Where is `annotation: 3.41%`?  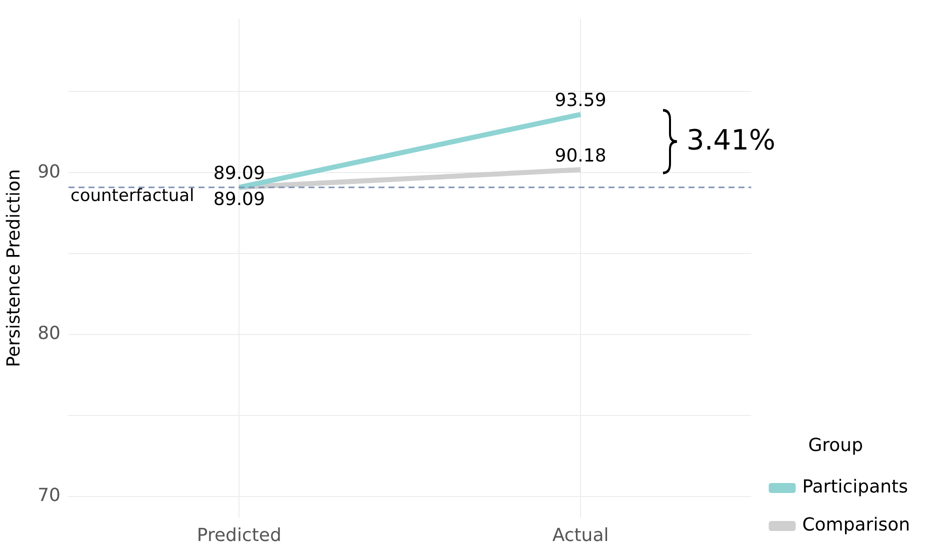
annotation: 3.41% is located at coordinates (731, 139).